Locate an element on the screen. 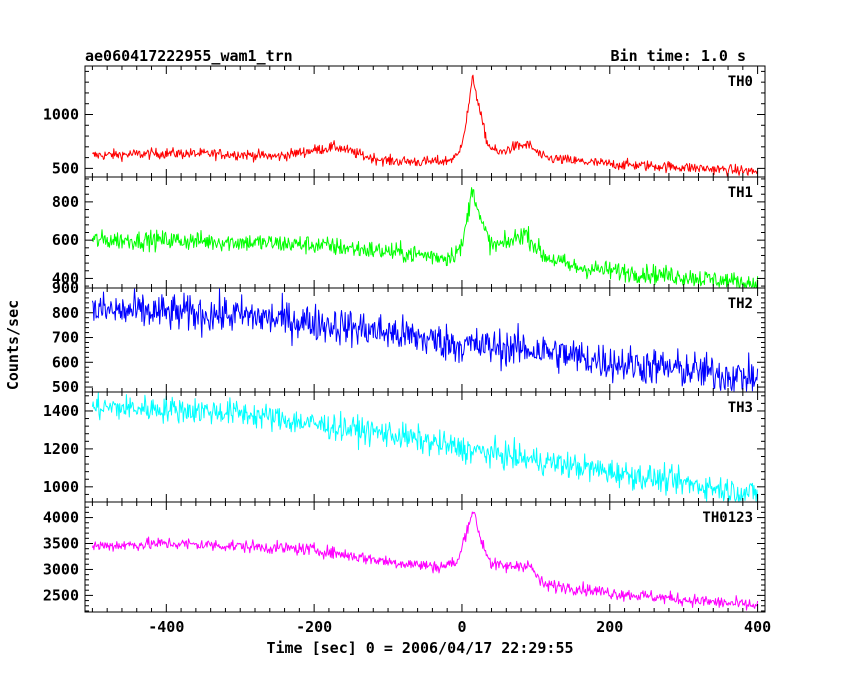 This screenshot has height=680, width=850. panel-th2: 500 600 700 800 900 TH2 is located at coordinates (409, 337).